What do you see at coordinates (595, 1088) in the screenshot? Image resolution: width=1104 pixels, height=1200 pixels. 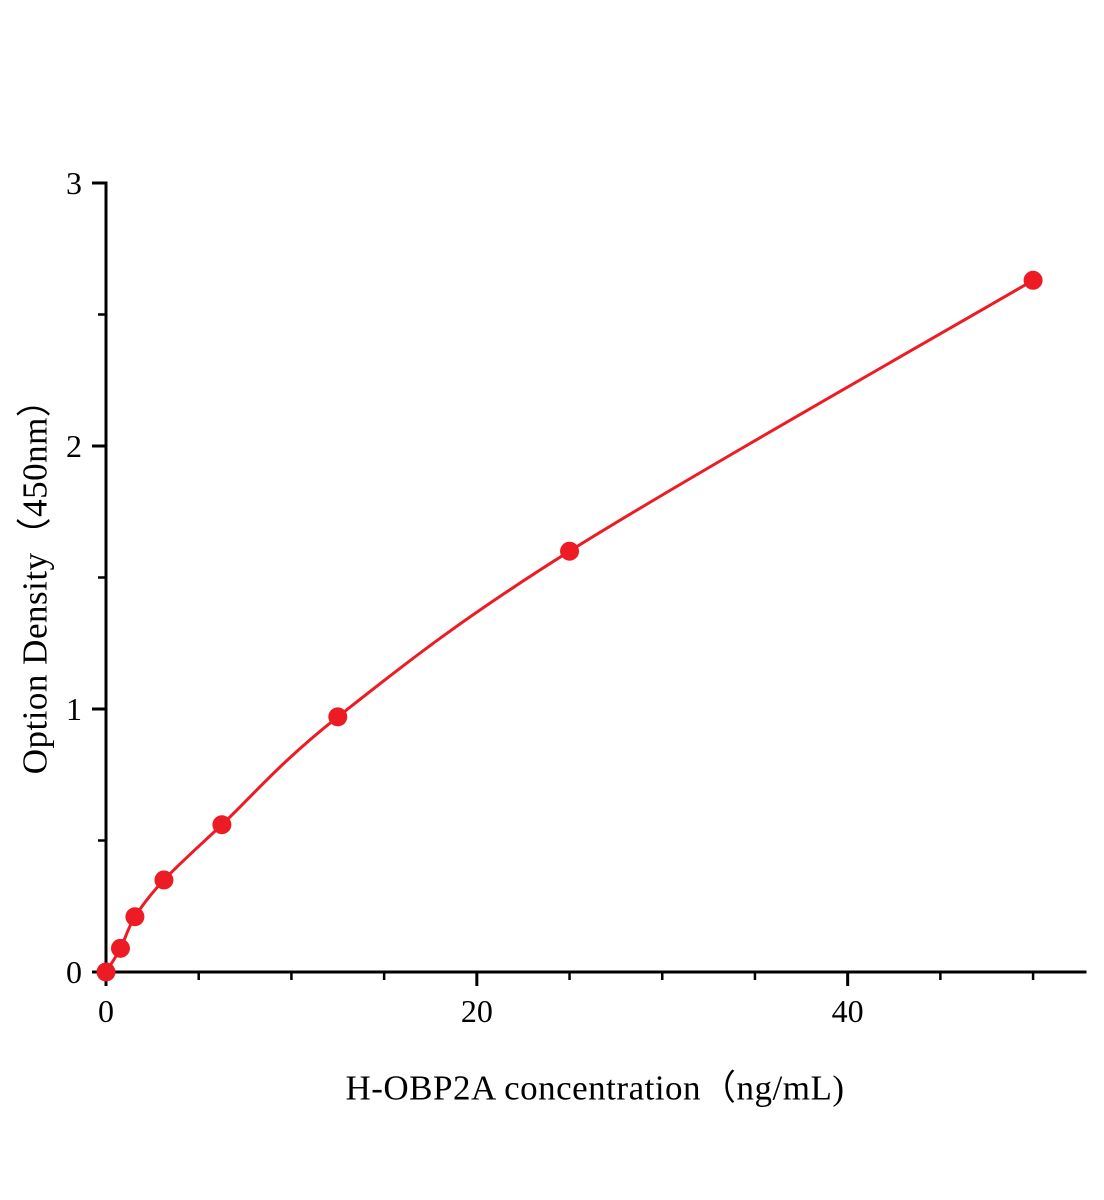 I see `x-axis-title: H-OBP2A concentration（ng/mL)` at bounding box center [595, 1088].